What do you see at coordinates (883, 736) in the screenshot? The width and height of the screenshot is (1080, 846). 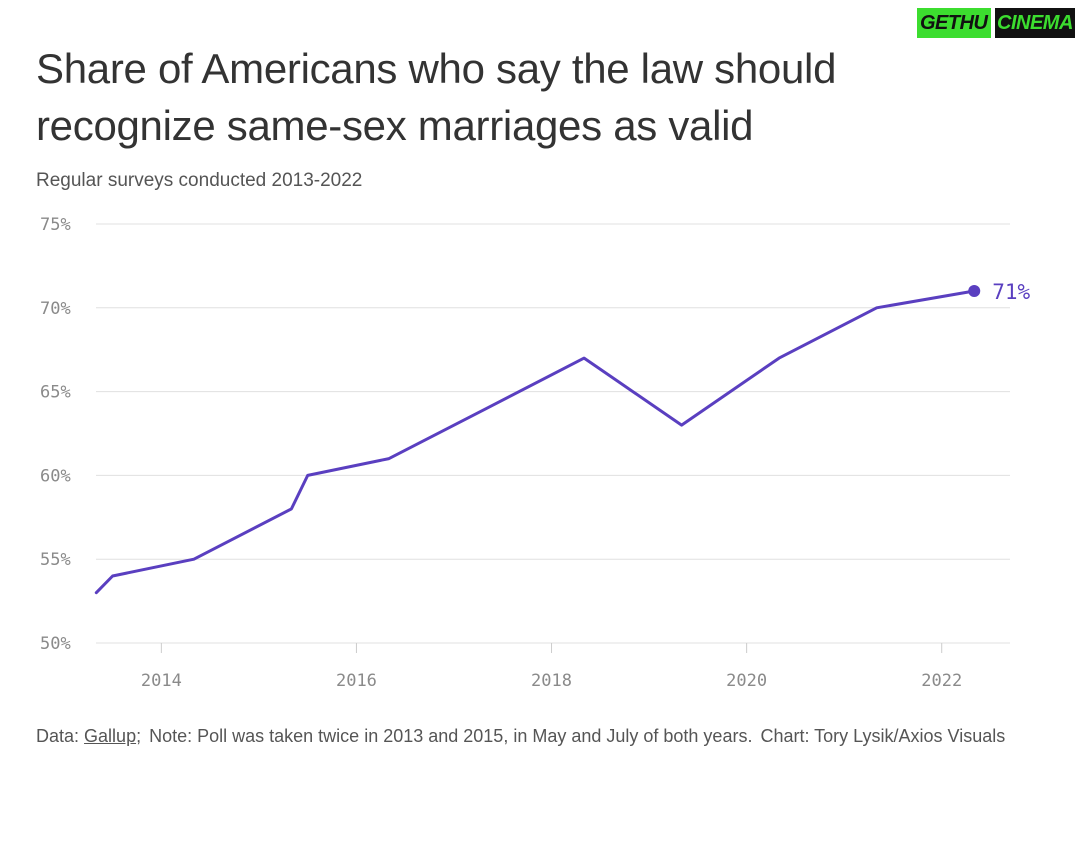 I see `credit-text: Chart: Tory Lysik/Axios Visuals` at bounding box center [883, 736].